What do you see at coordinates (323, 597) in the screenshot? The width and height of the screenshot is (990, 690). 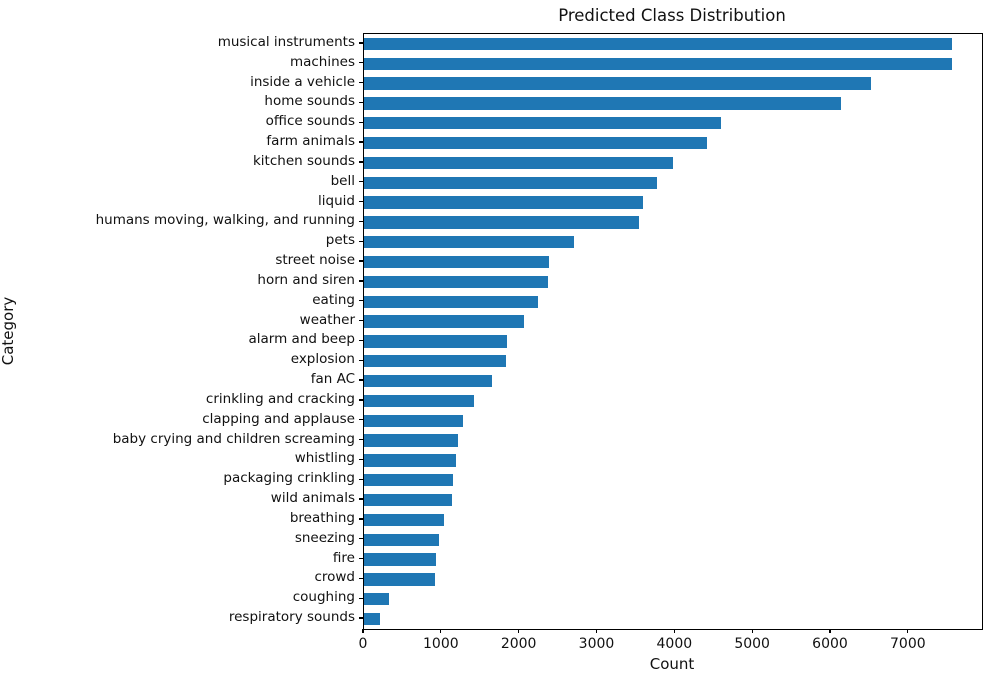 I see `y-tick-label: coughing` at bounding box center [323, 597].